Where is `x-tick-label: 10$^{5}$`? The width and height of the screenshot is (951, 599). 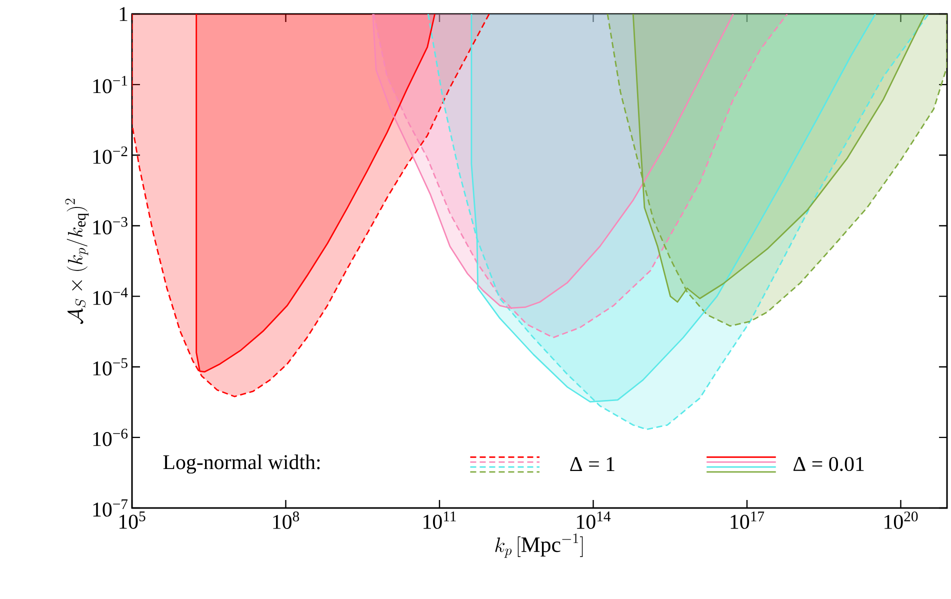 x-tick-label: 10$^{5}$ is located at coordinates (132, 520).